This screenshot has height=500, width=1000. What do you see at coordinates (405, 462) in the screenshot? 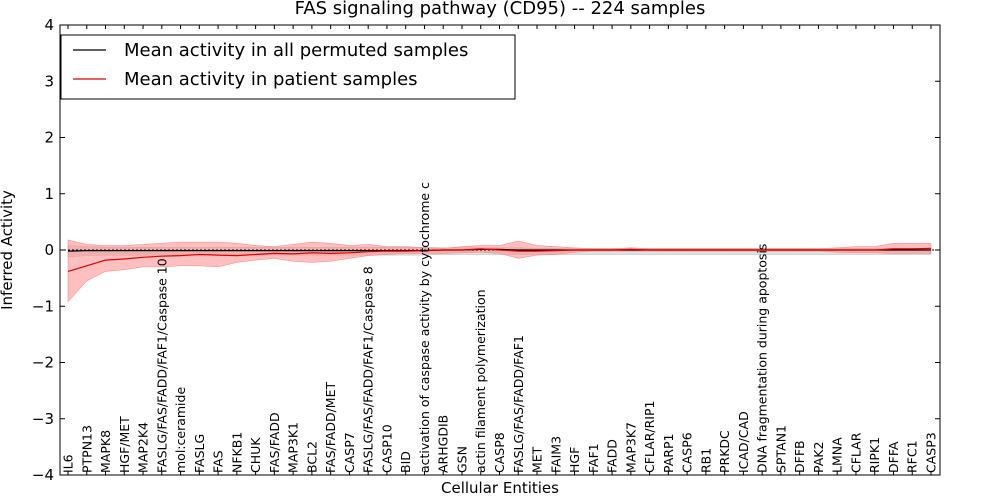
I see `category-label: BID` at bounding box center [405, 462].